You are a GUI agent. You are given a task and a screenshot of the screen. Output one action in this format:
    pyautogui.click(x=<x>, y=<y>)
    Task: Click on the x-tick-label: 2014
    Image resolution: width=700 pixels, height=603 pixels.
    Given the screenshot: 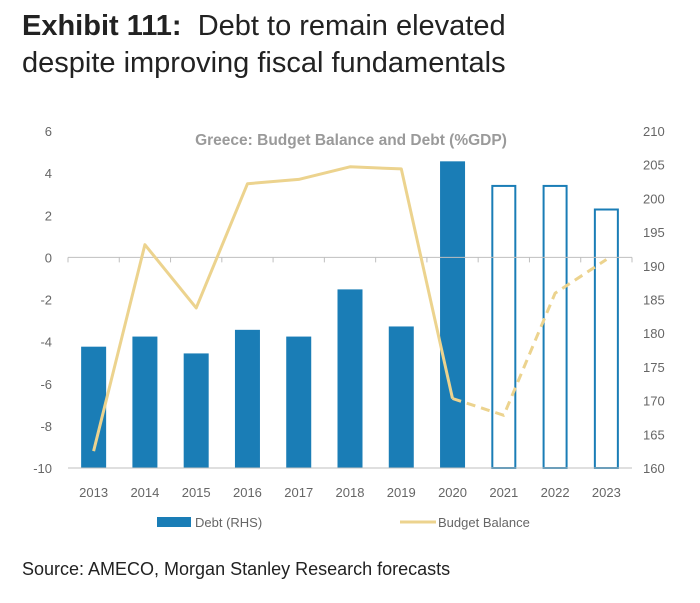 What is the action you would take?
    pyautogui.click(x=144, y=492)
    